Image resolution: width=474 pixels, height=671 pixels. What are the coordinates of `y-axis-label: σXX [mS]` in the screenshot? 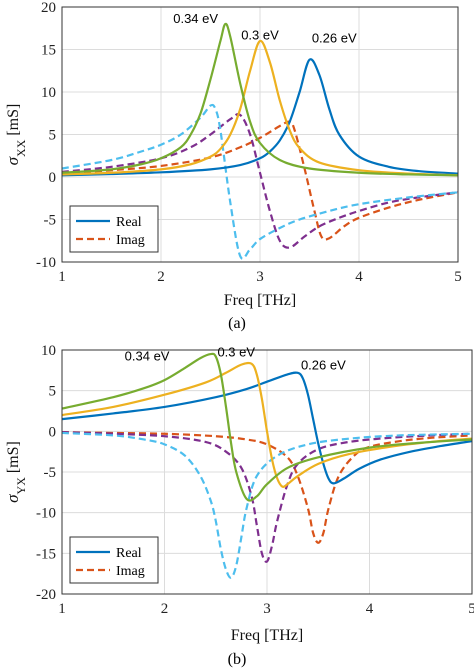 It's located at (15, 135).